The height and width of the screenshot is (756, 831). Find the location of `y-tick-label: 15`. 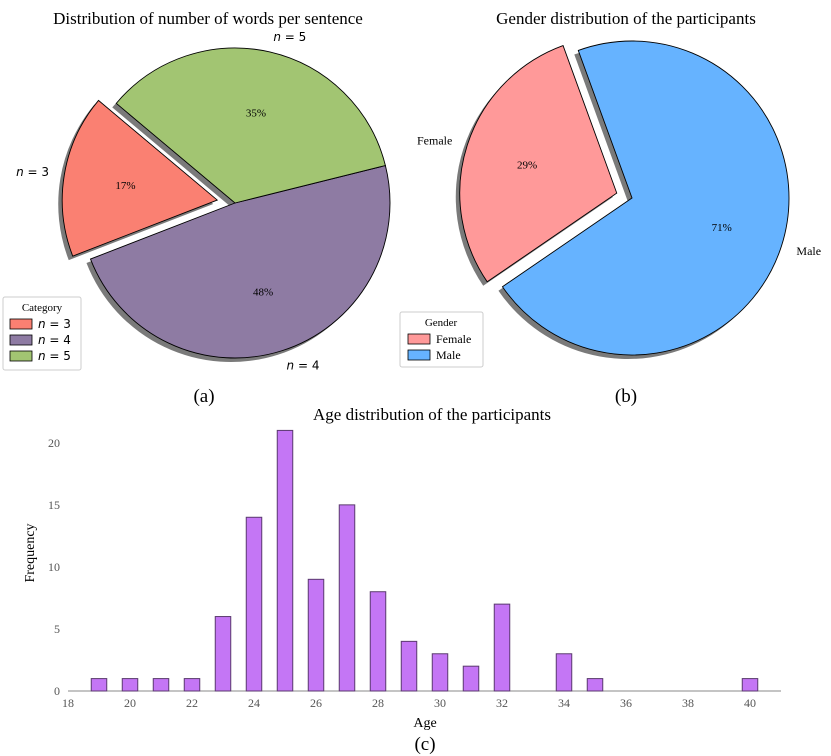

y-tick-label: 15 is located at coordinates (54, 505).